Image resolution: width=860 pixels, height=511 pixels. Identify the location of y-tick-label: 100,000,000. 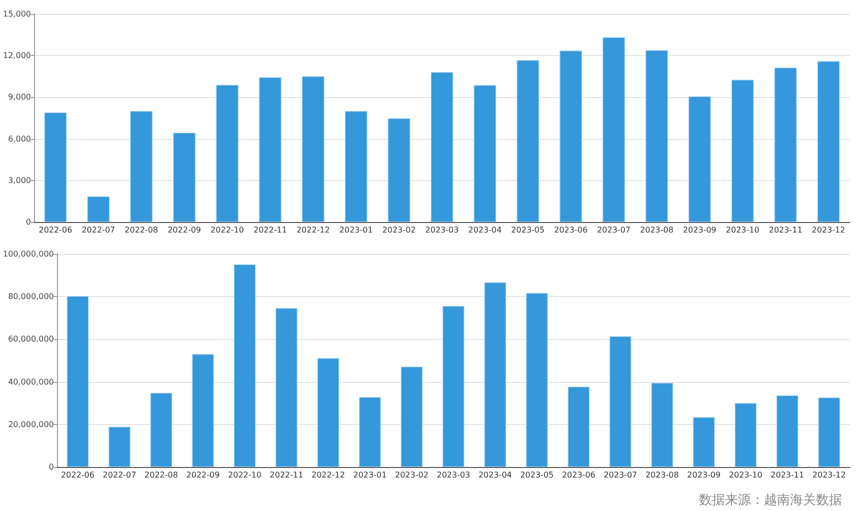
(28, 254).